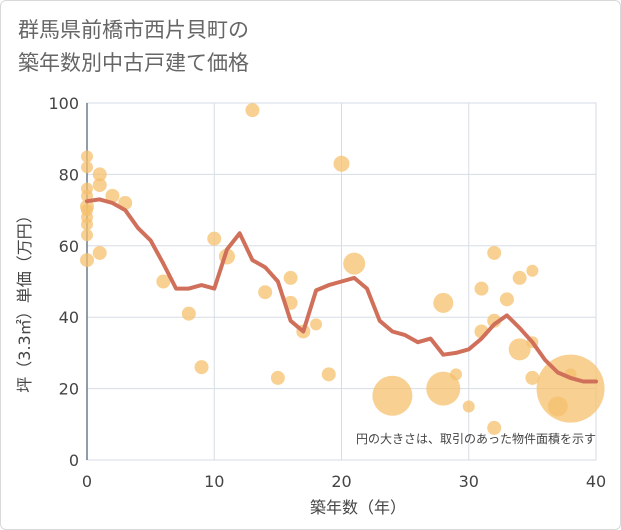 This screenshot has height=530, width=621. What do you see at coordinates (341, 481) in the screenshot?
I see `x-tick-label: 20` at bounding box center [341, 481].